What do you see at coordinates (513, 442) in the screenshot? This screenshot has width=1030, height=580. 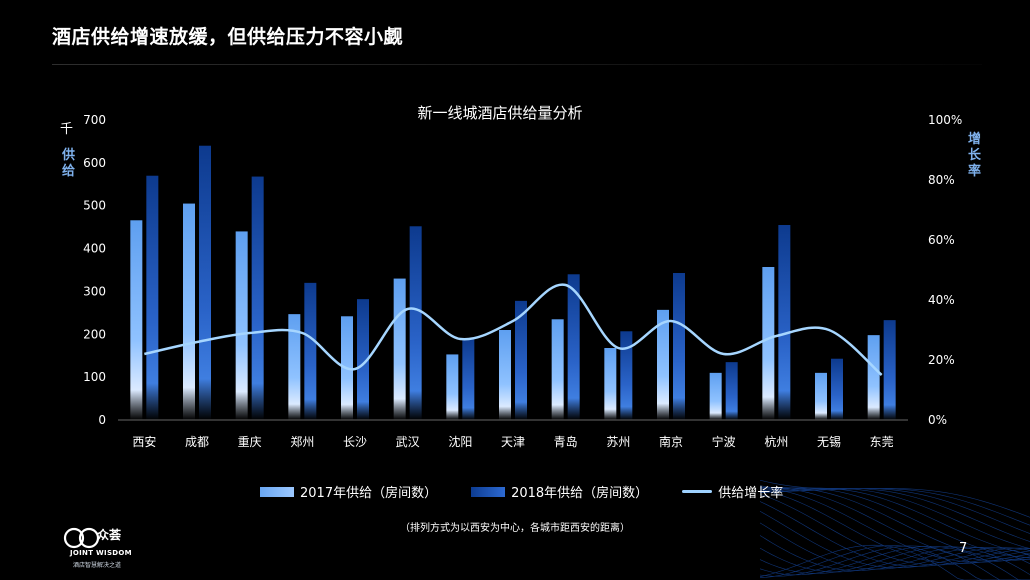 I see `x-tick-label: 天津` at bounding box center [513, 442].